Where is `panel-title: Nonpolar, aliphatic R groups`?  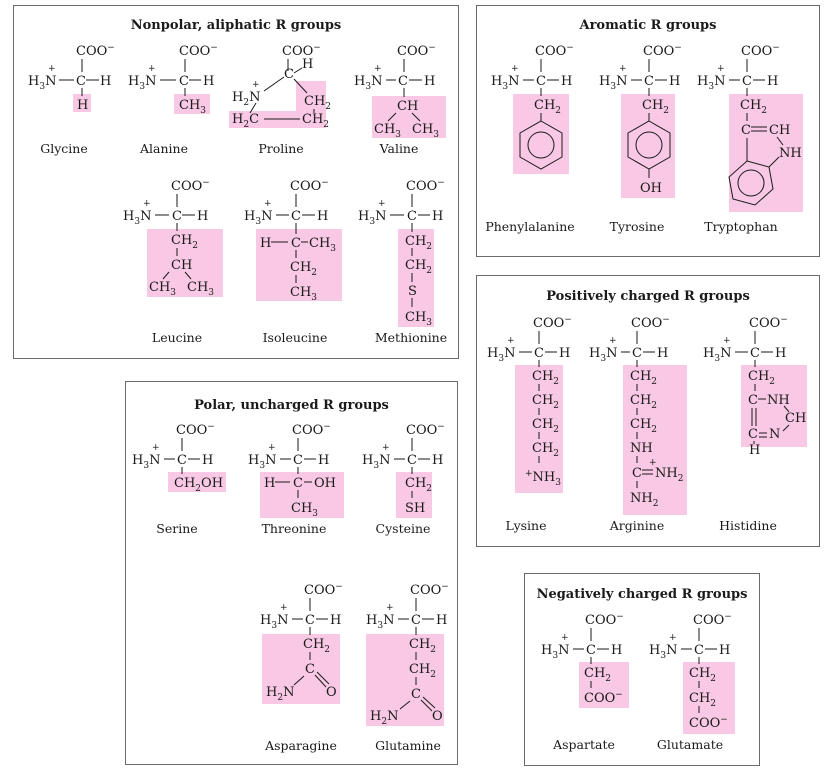 panel-title: Nonpolar, aliphatic R groups is located at coordinates (236, 25).